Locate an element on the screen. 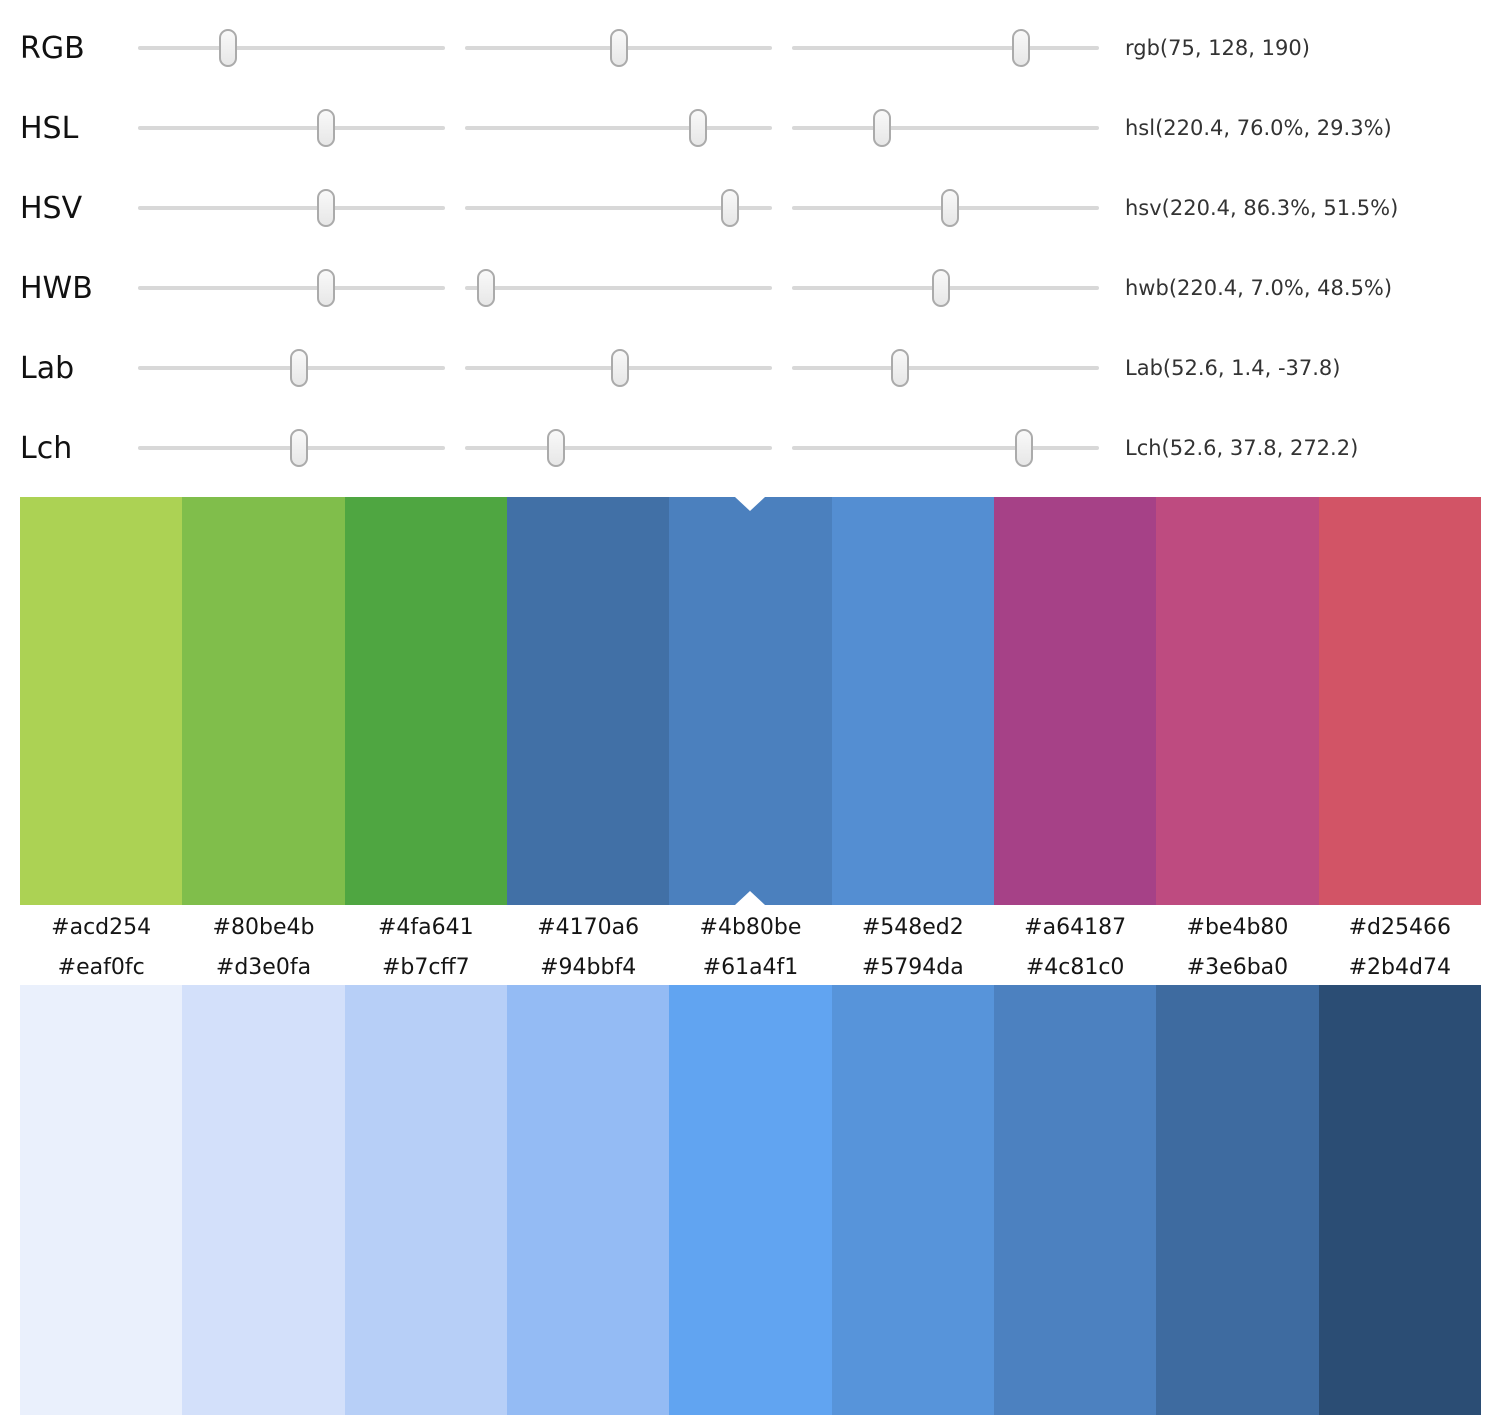  slider-row: HSV hsv(220.4, 86.3%, 51.5%) is located at coordinates (750, 208).